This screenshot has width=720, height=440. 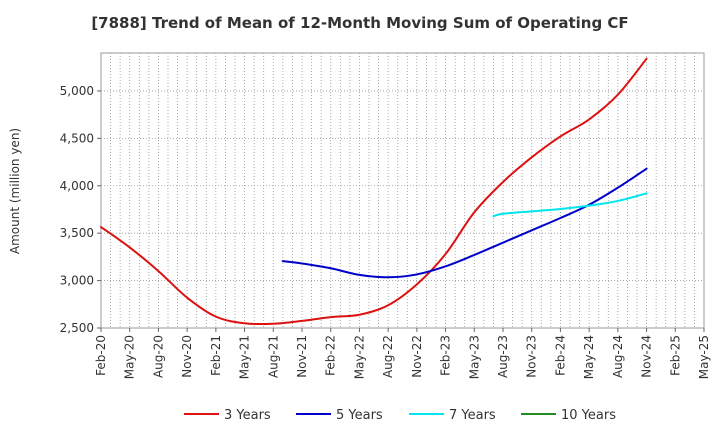 What do you see at coordinates (503, 356) in the screenshot?
I see `x-tick-label: Aug-23` at bounding box center [503, 356].